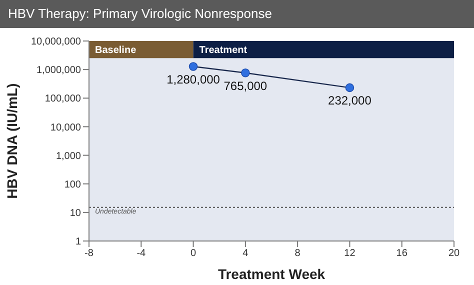 The height and width of the screenshot is (285, 474). Describe the element at coordinates (454, 254) in the screenshot. I see `x-tick-label: 20` at that location.